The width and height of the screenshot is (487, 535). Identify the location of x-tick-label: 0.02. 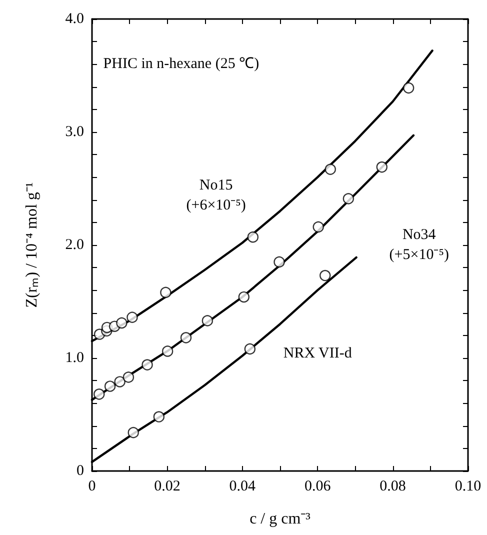
(167, 486).